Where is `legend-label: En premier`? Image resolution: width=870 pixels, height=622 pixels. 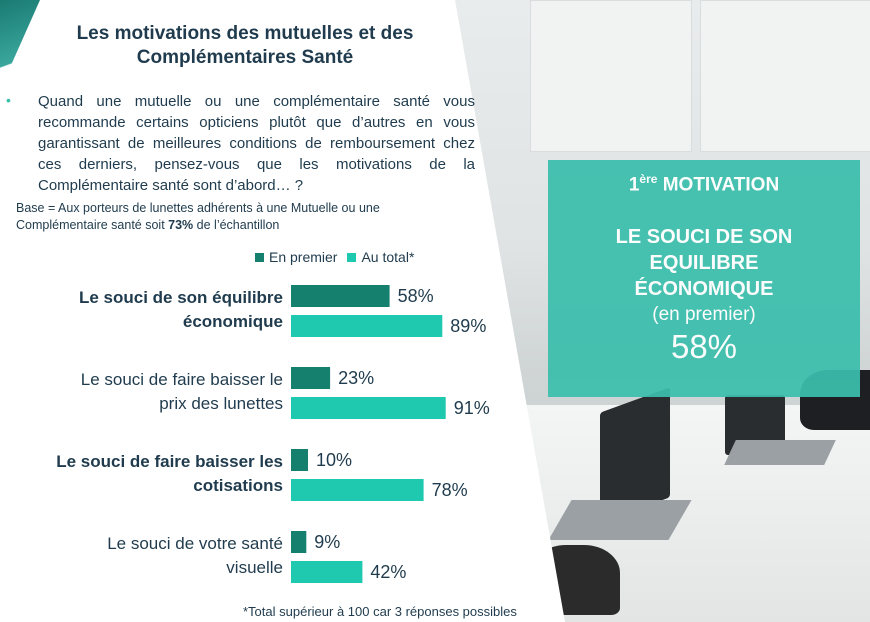 legend-label: En premier is located at coordinates (303, 257).